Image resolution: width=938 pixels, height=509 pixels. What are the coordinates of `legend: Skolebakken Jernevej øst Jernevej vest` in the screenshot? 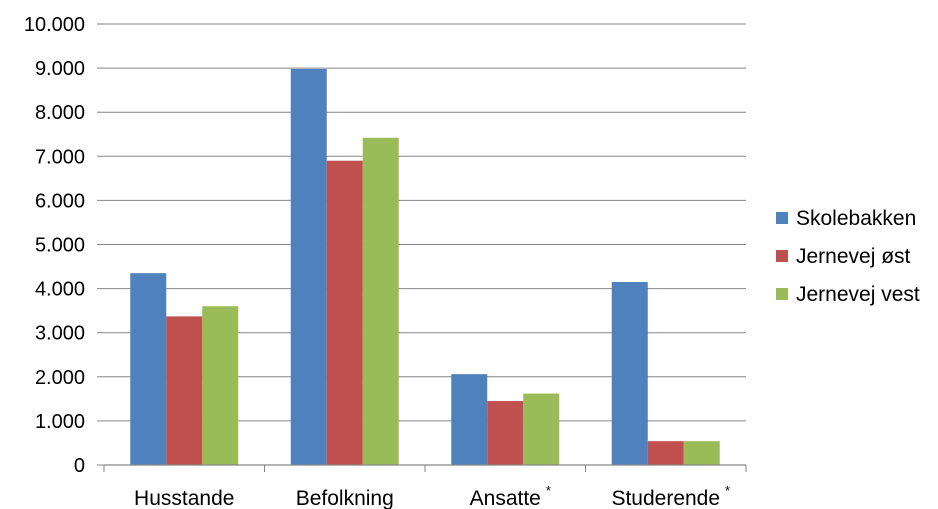 It's located at (848, 256).